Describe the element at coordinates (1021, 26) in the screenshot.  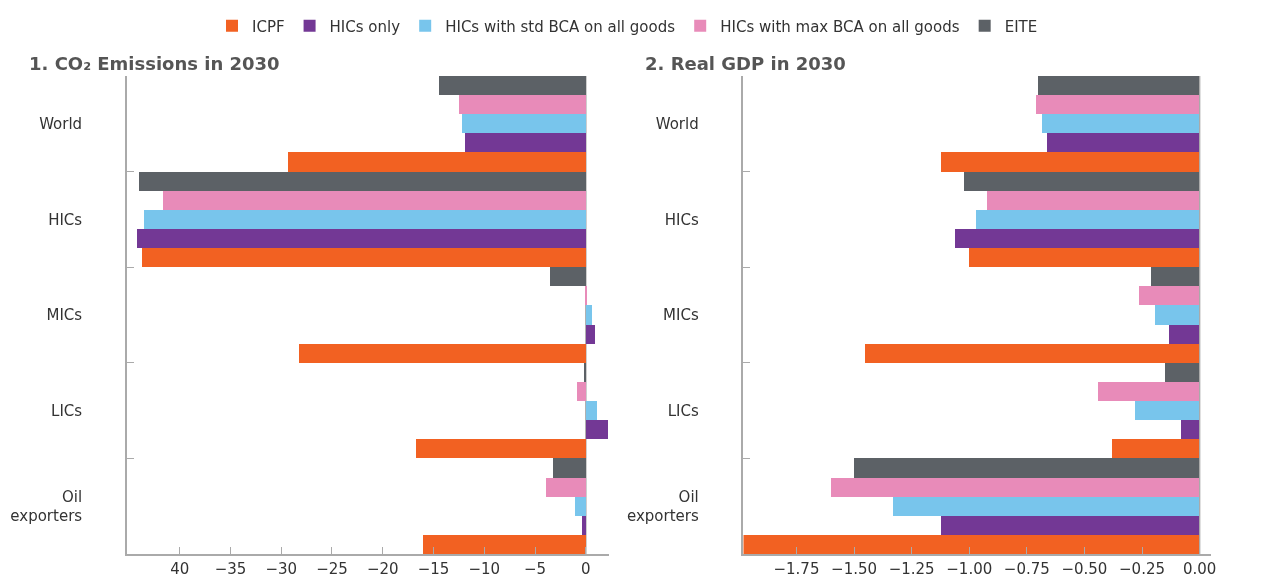
I see `legend-label: EITE` at that location.